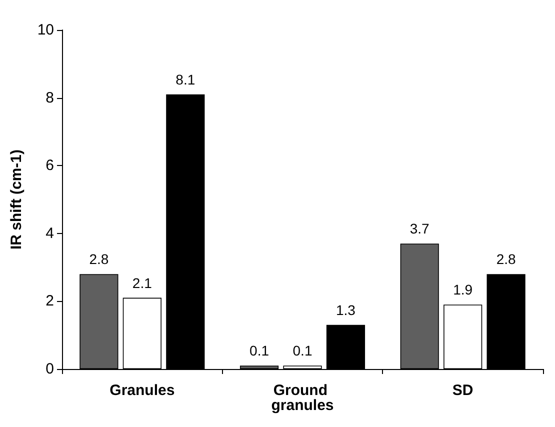  I want to click on y-tick-label: 6, so click(50, 165).